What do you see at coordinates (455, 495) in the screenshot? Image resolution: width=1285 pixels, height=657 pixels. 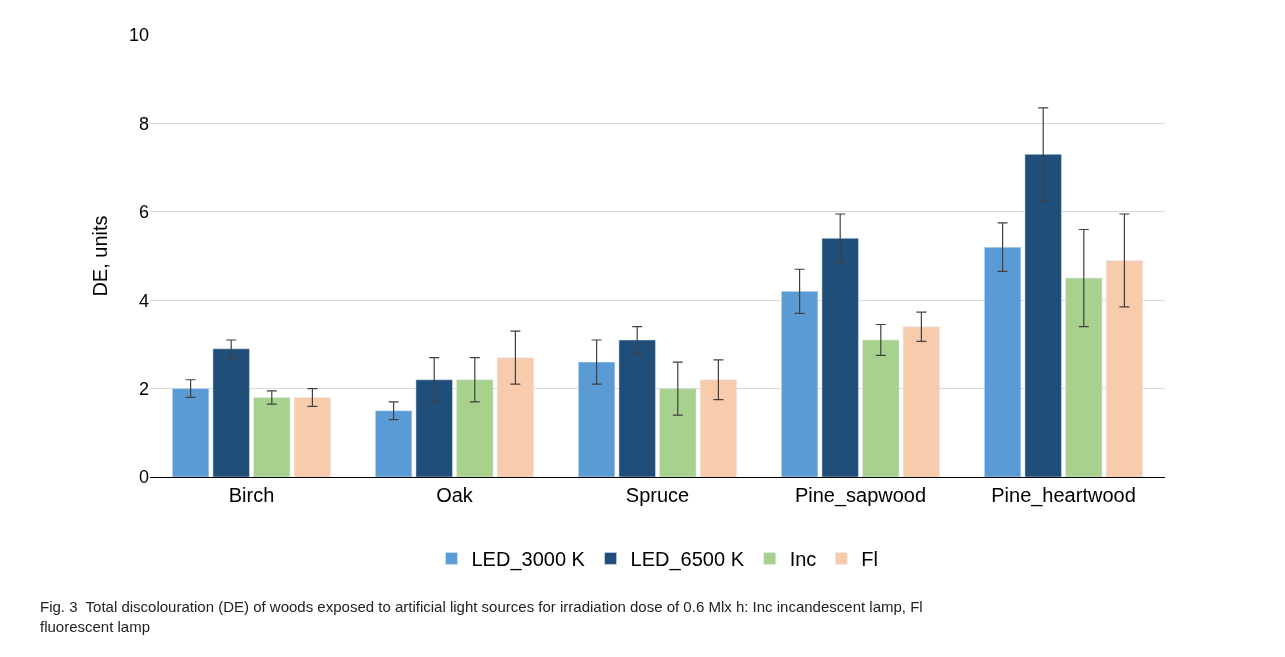 I see `x-tick-label: Oak` at bounding box center [455, 495].